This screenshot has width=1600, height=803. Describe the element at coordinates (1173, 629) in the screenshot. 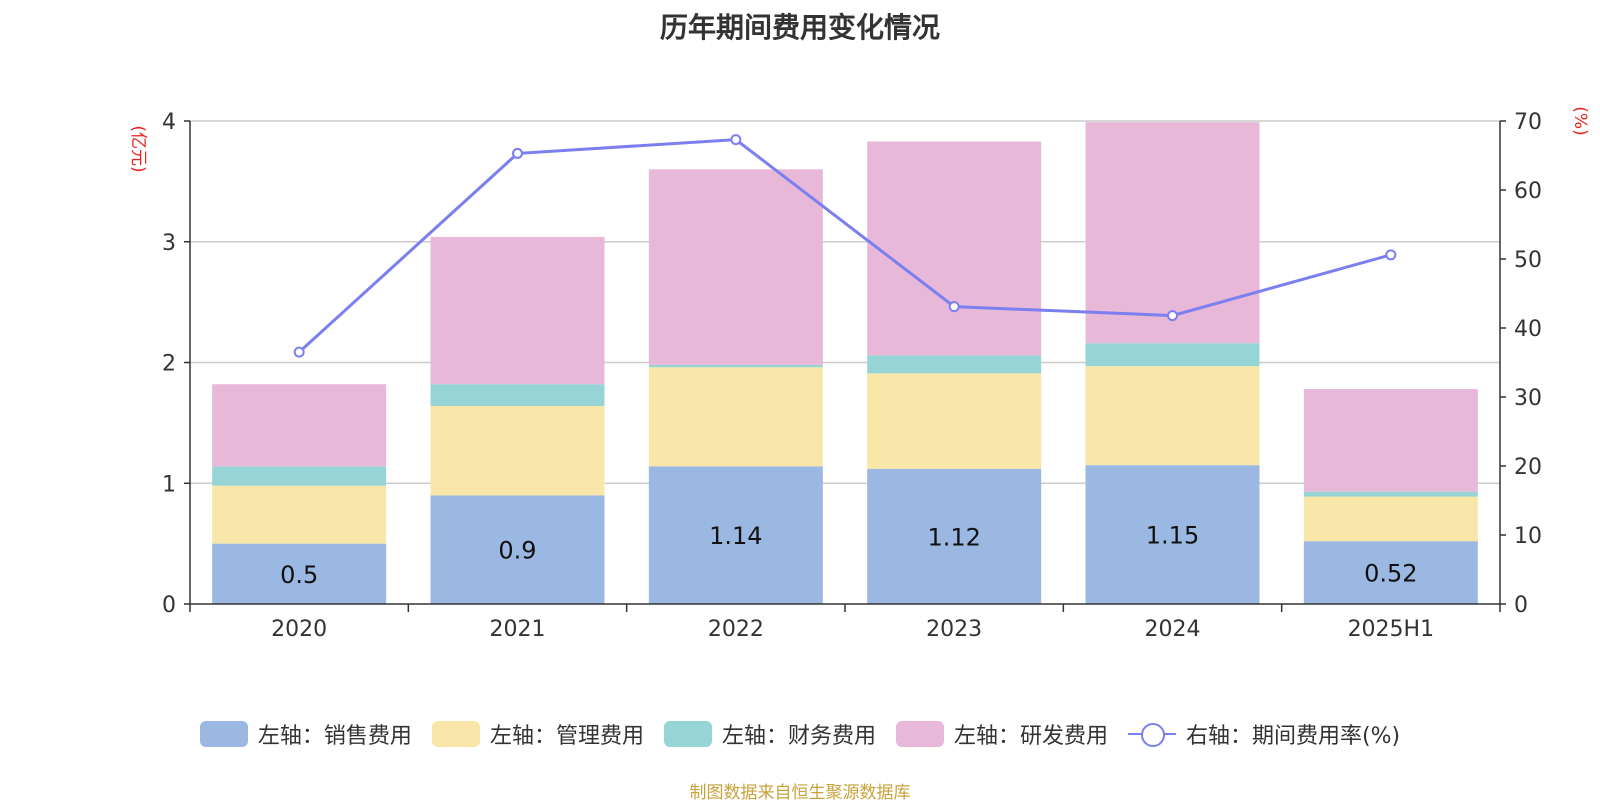

I see `x-axis-tick-label: 2024` at that location.